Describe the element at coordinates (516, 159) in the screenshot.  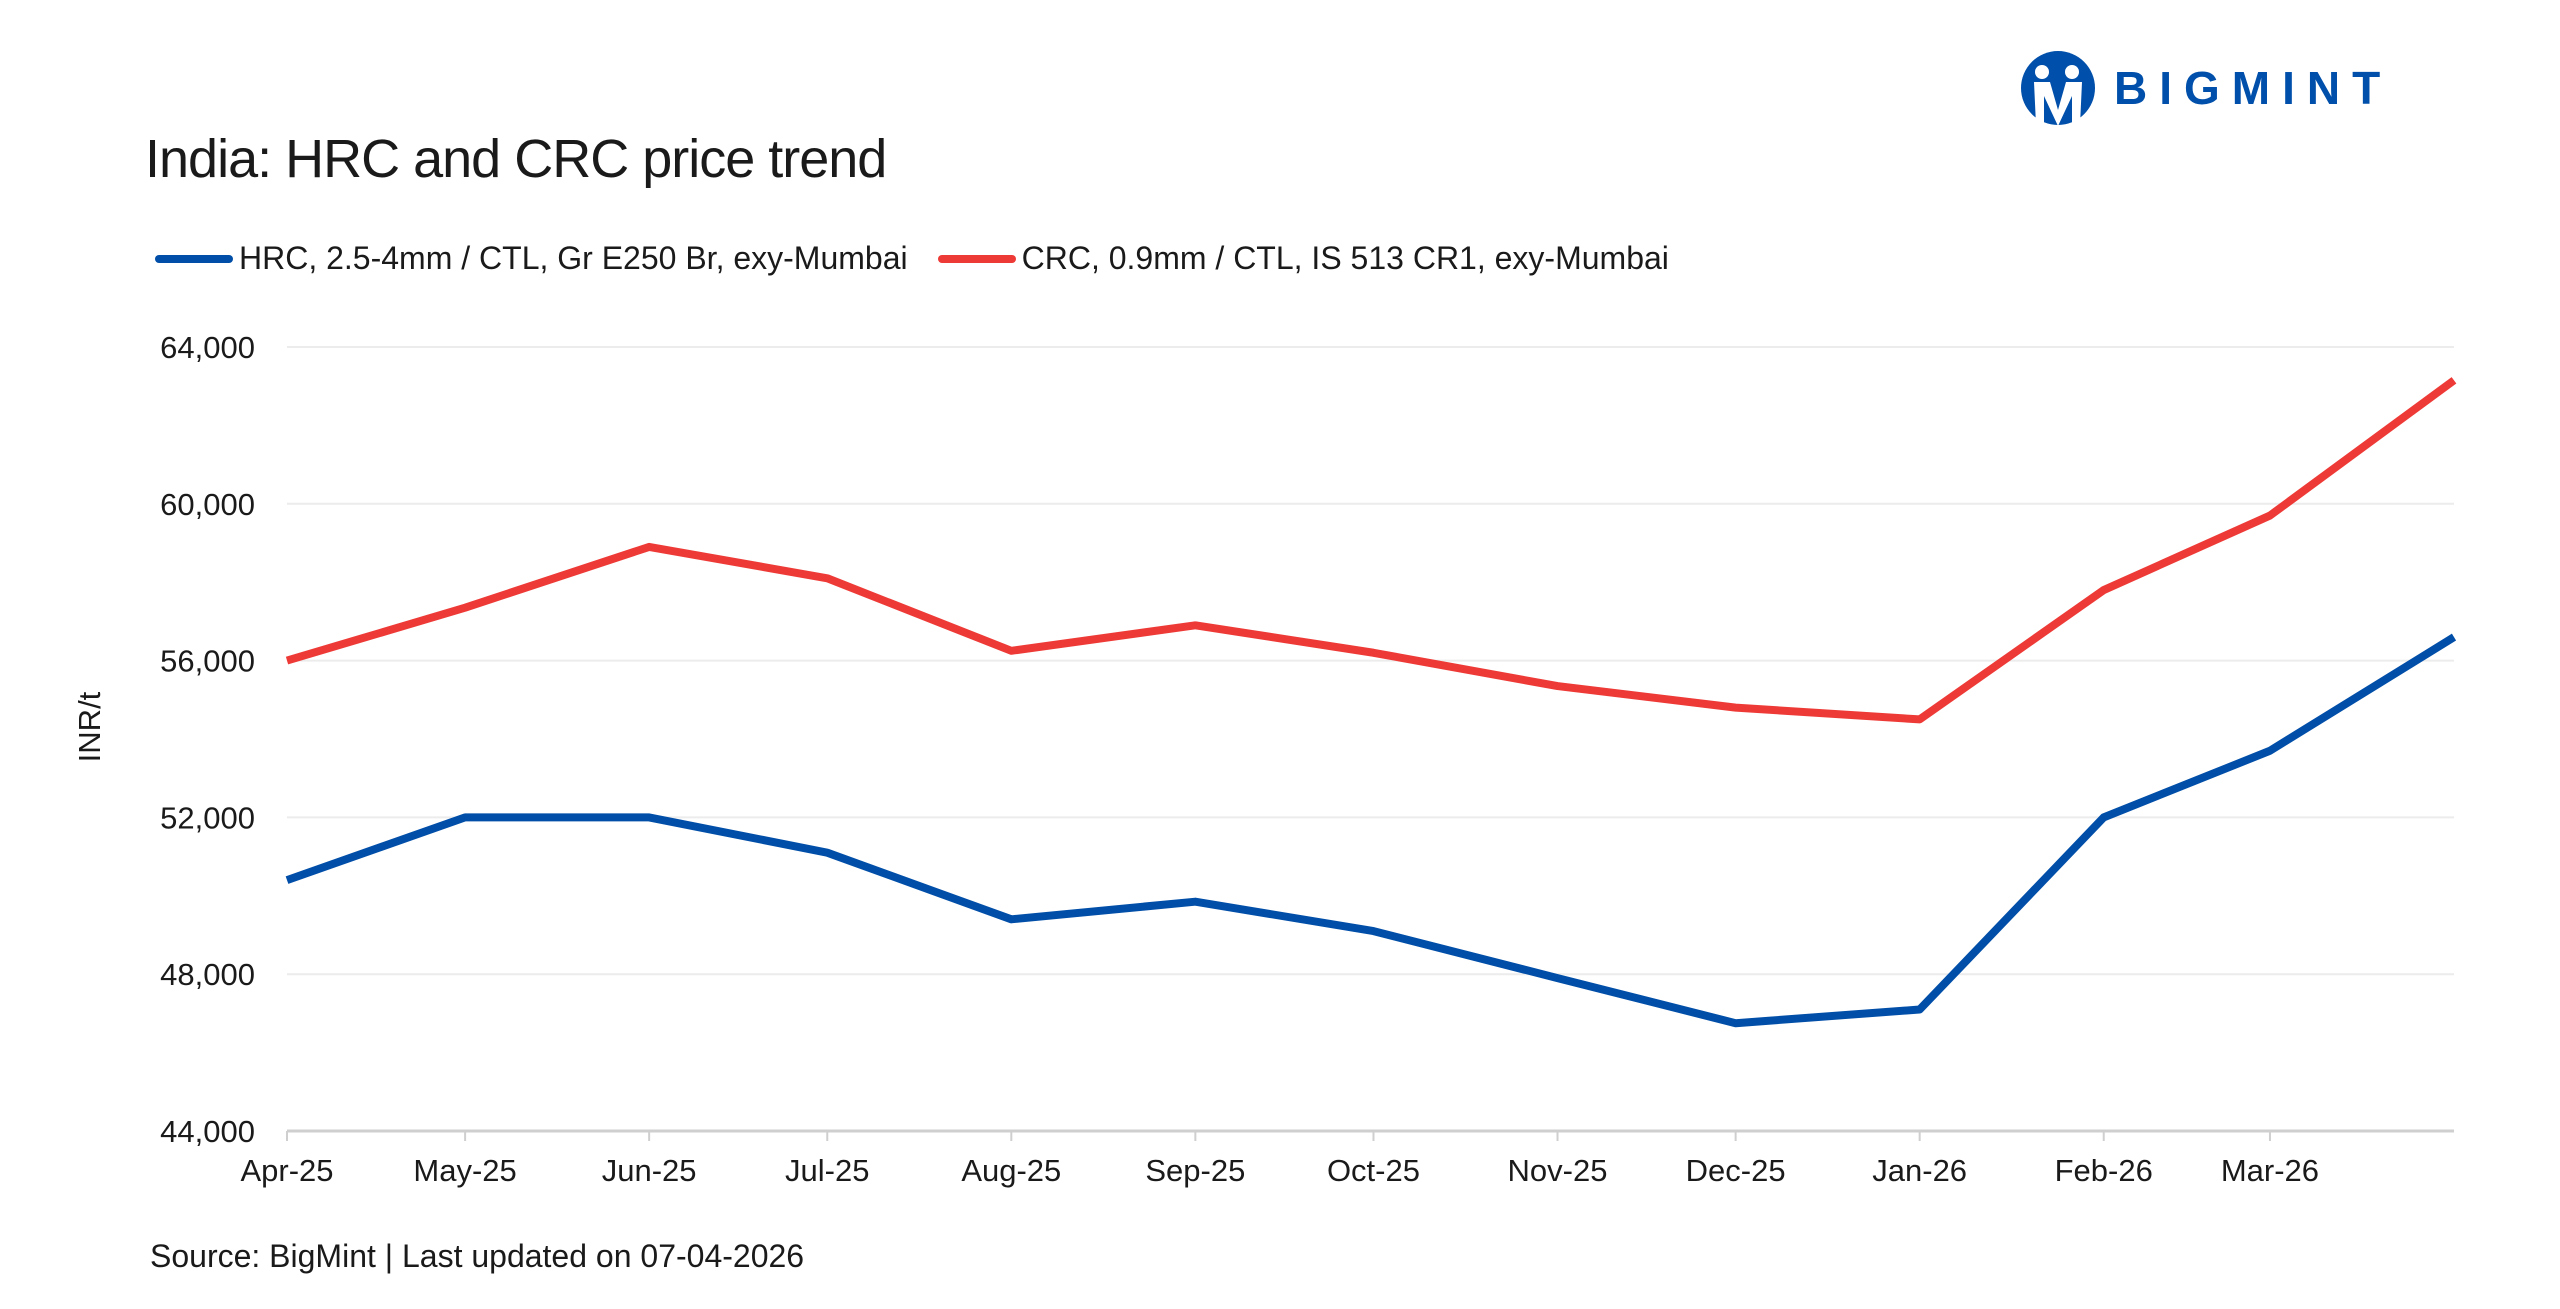
I see `chart-title: India: HRC and CRC price trend` at that location.